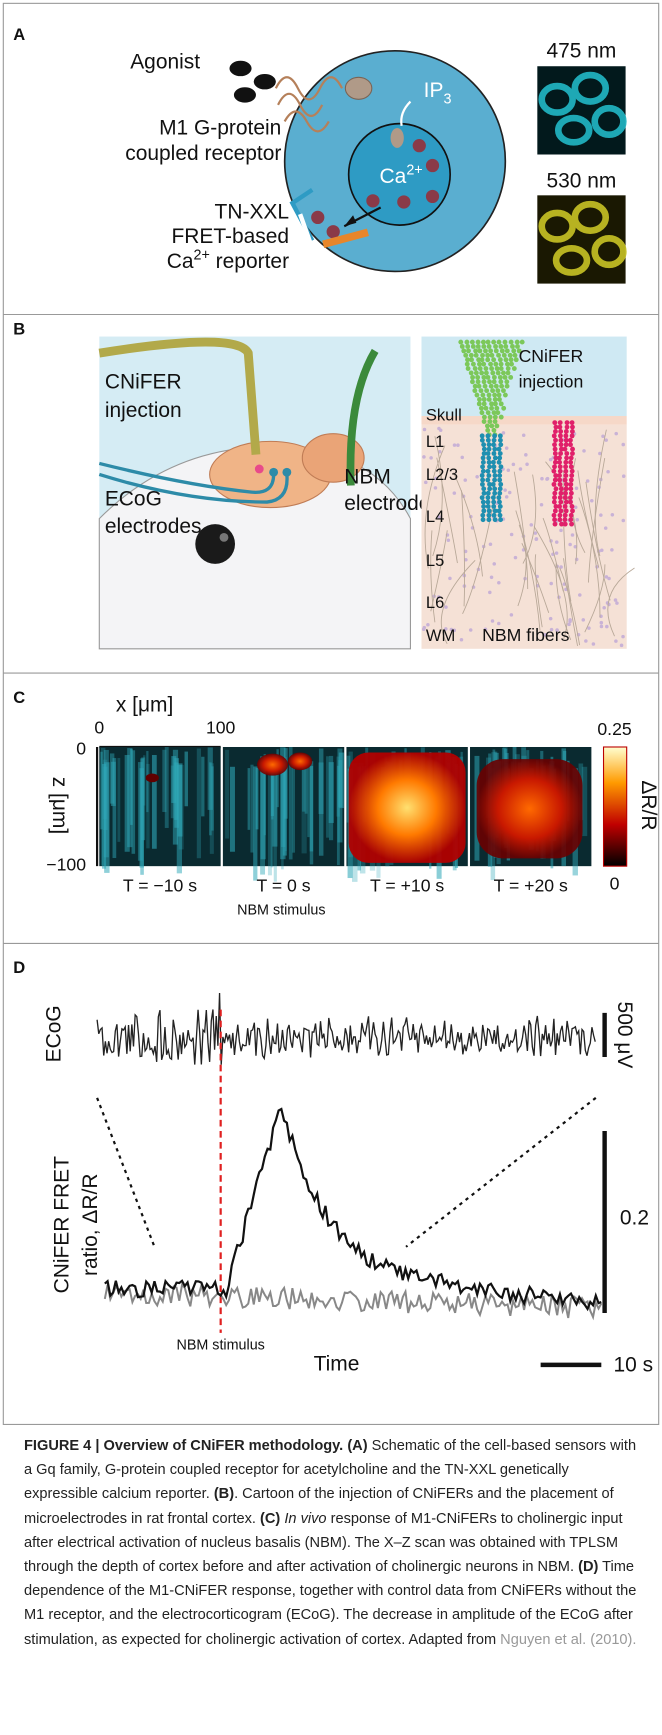 This screenshot has height=1735, width=662. What do you see at coordinates (357, 1446) in the screenshot?
I see `caption-label: (A)` at bounding box center [357, 1446].